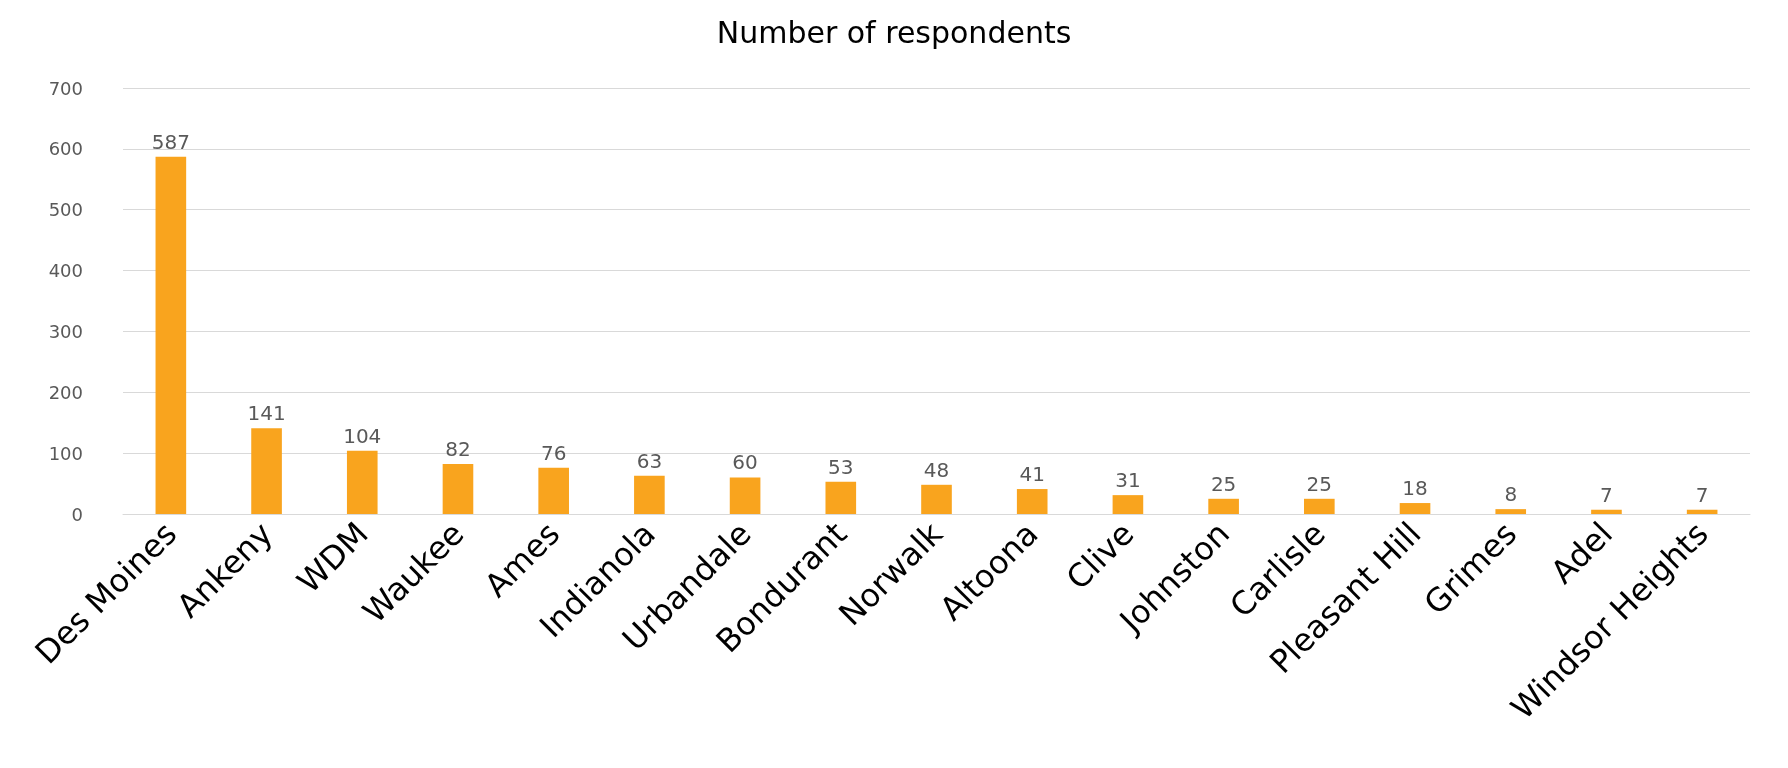  What do you see at coordinates (894, 32) in the screenshot?
I see `chart-title: Number of respondents` at bounding box center [894, 32].